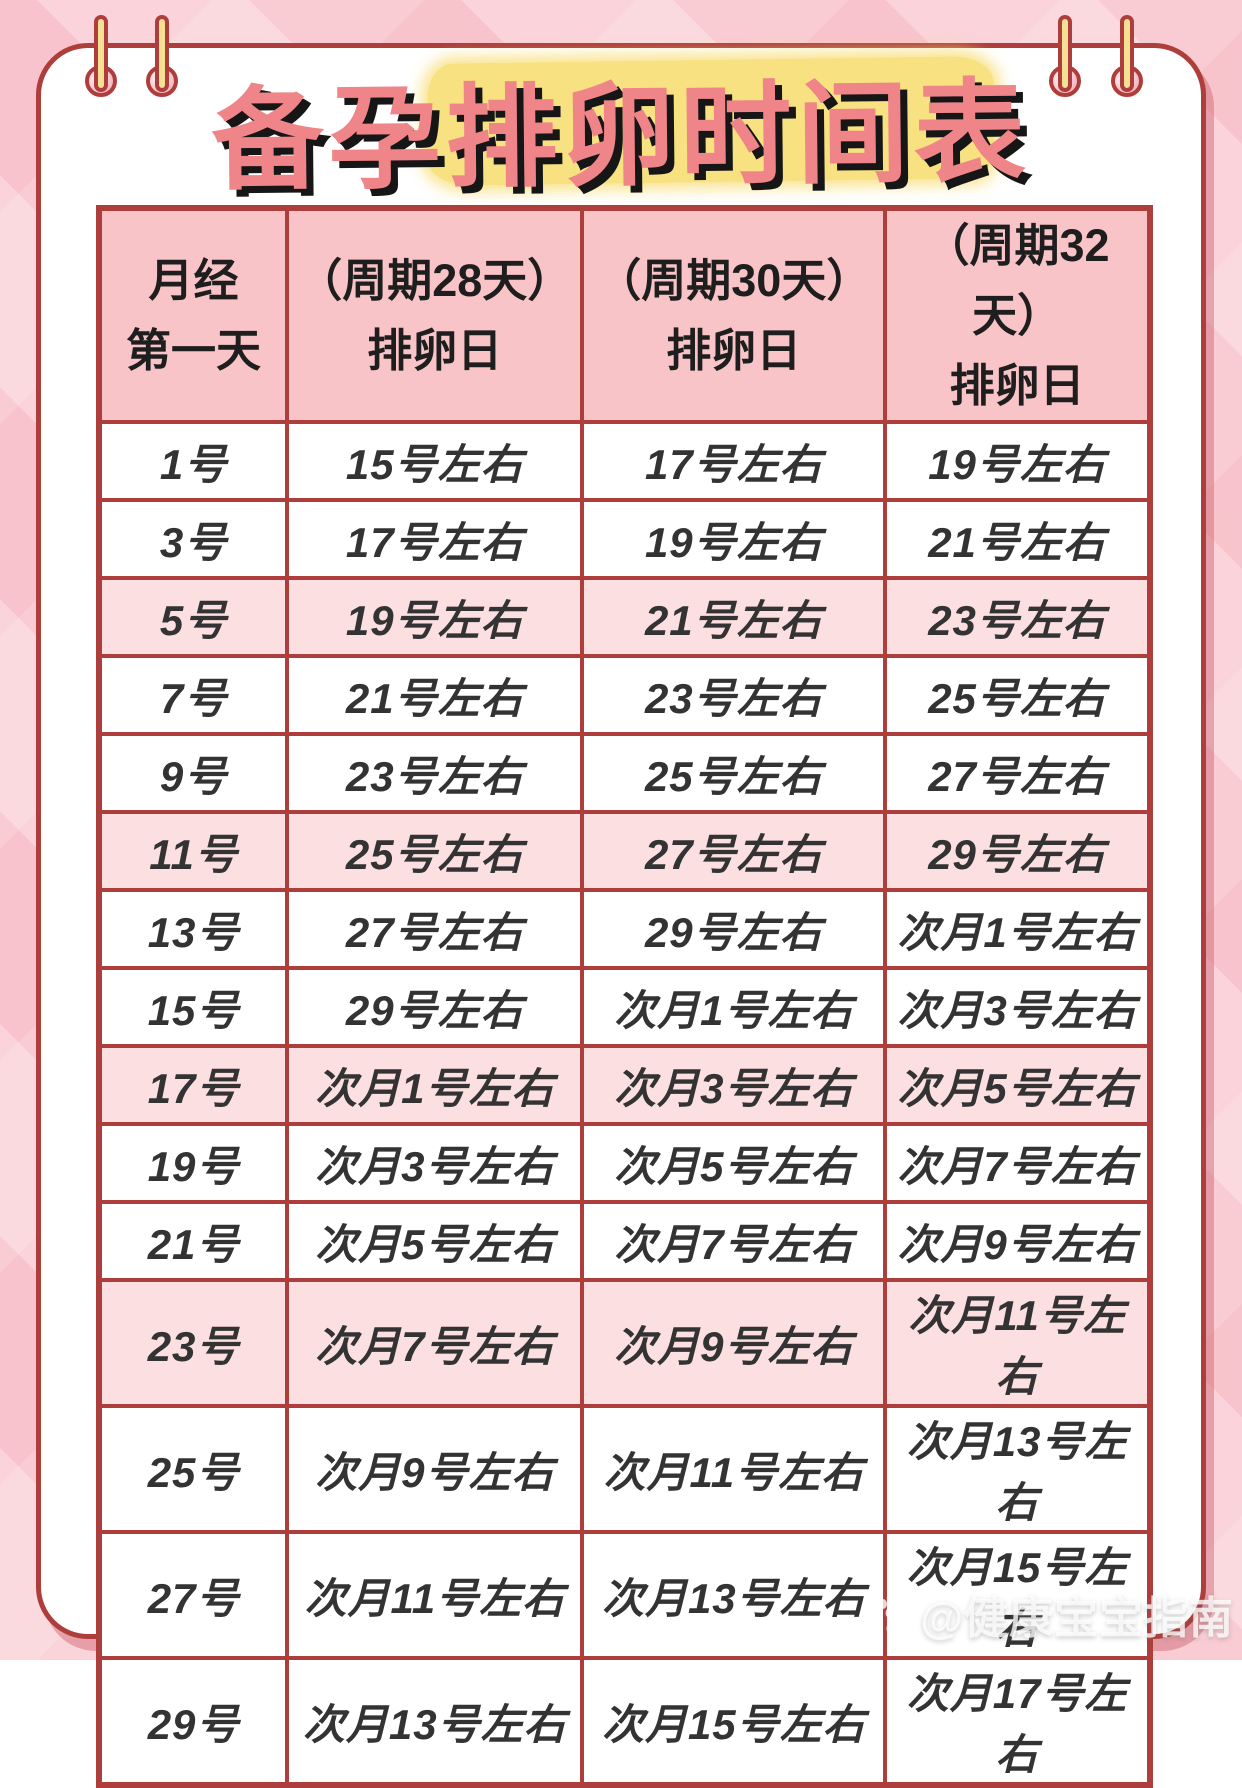 The width and height of the screenshot is (1242, 1788). Describe the element at coordinates (435, 851) in the screenshot. I see `cell-ovulation-c28: 25号左右` at that location.